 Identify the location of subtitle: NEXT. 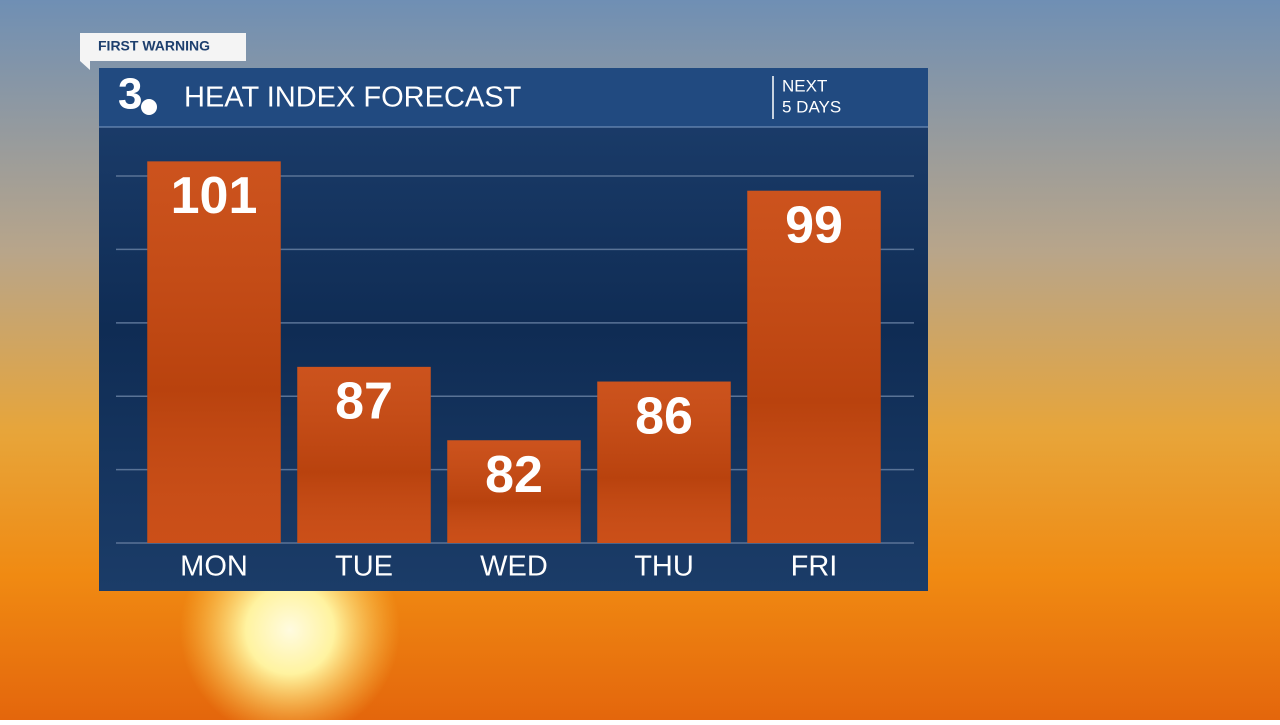
(804, 85).